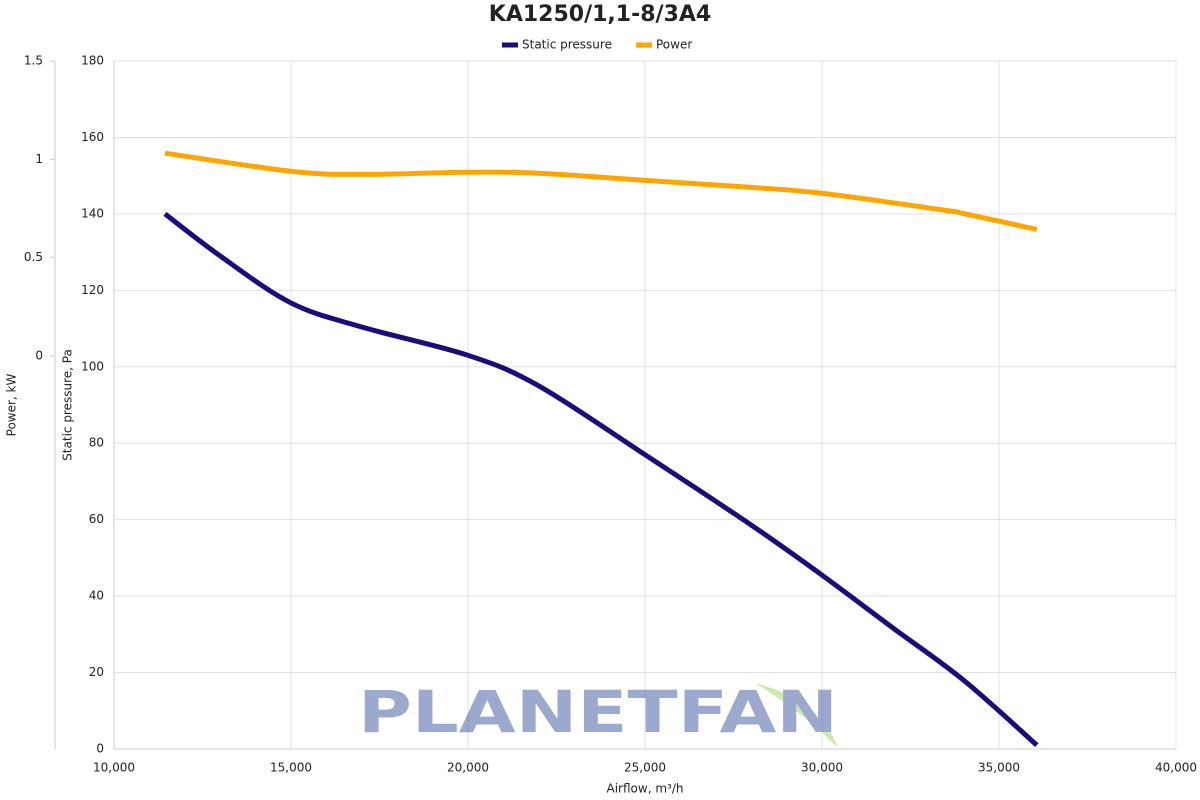  Describe the element at coordinates (92, 366) in the screenshot. I see `y-tick-label: 100` at that location.